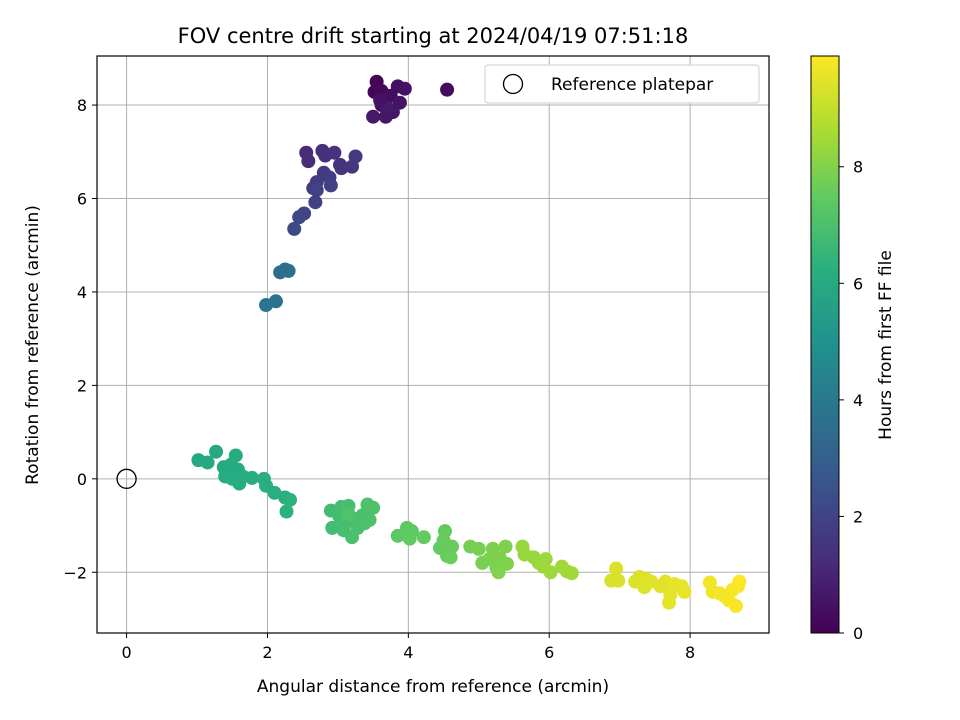  What do you see at coordinates (549, 652) in the screenshot?
I see `x-tick-label: 6` at bounding box center [549, 652].